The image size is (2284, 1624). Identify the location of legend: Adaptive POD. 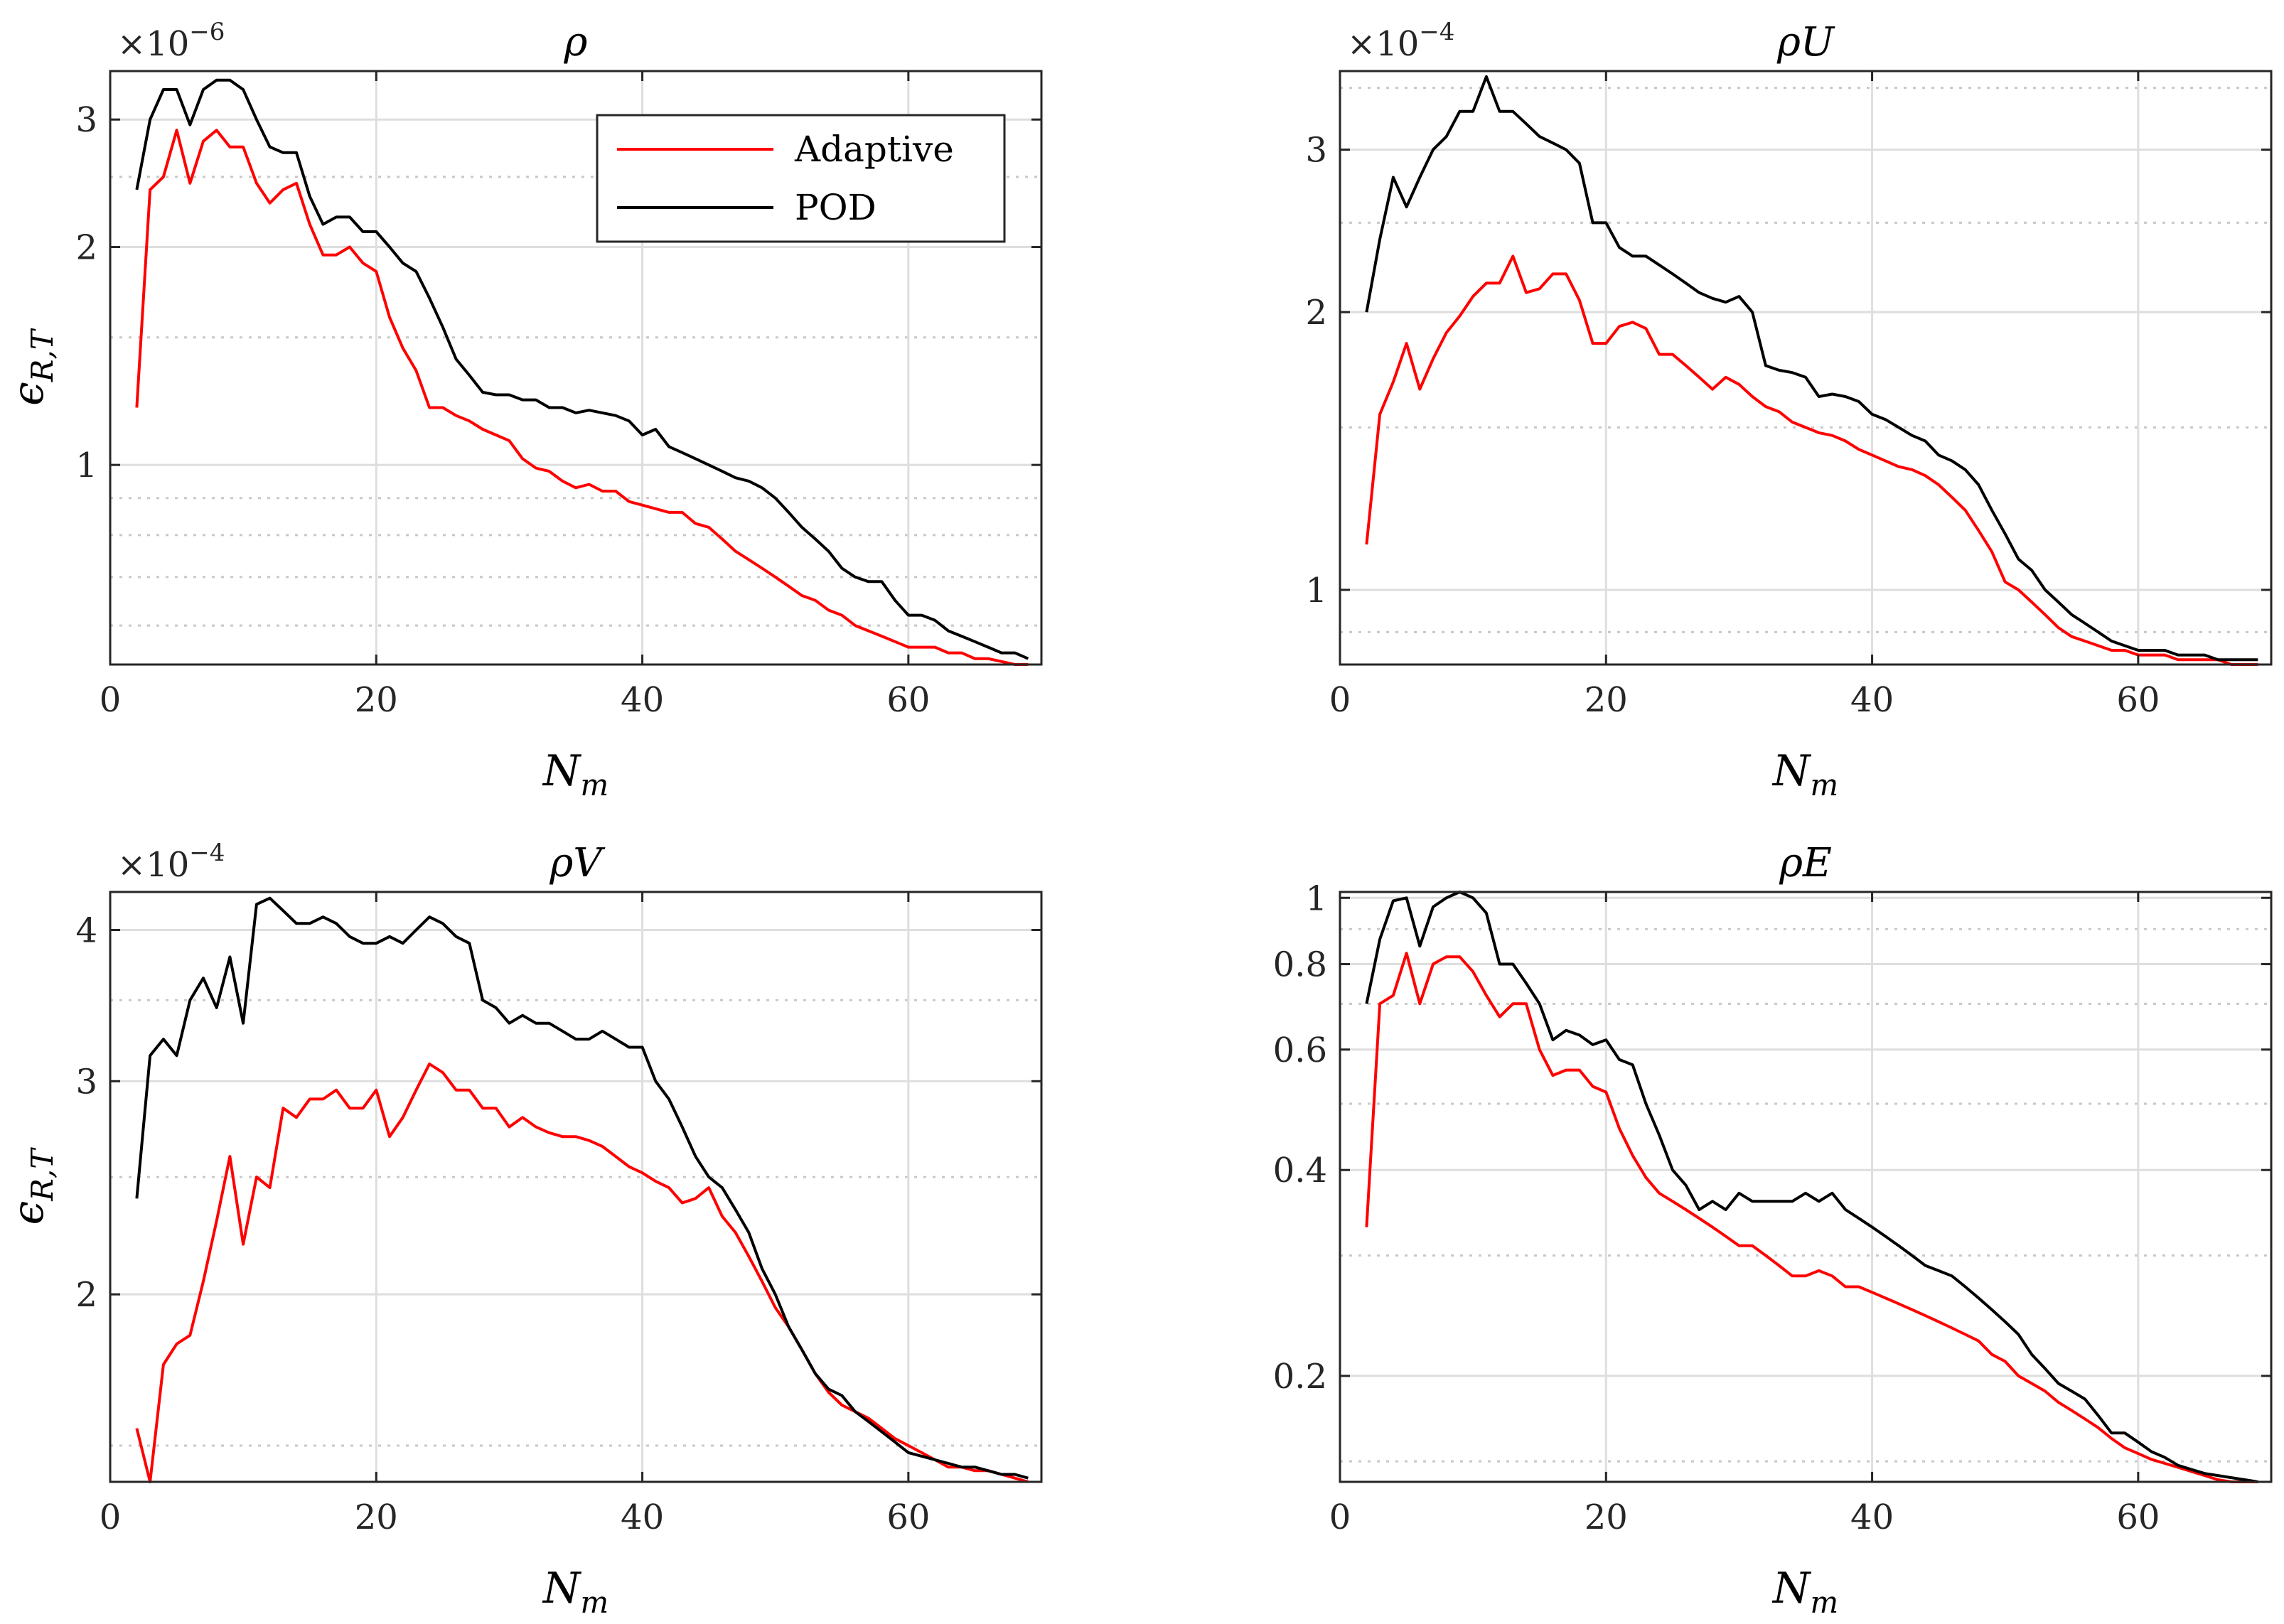
(801, 178).